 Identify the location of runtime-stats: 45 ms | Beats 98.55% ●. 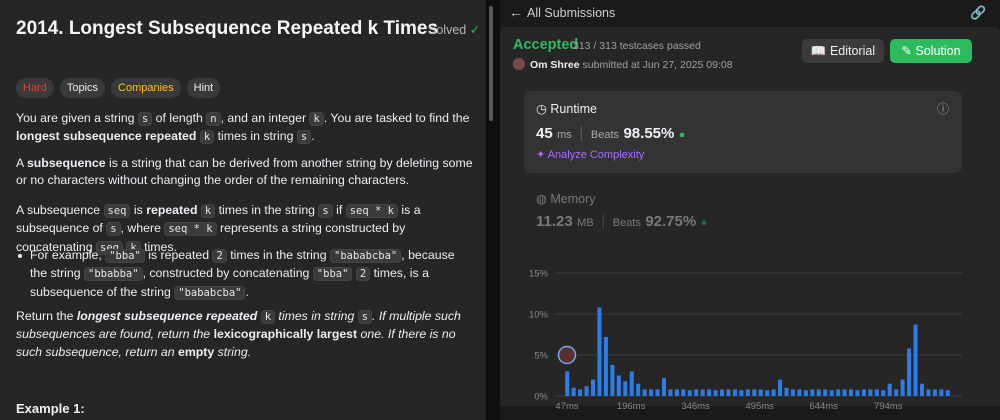
(611, 133).